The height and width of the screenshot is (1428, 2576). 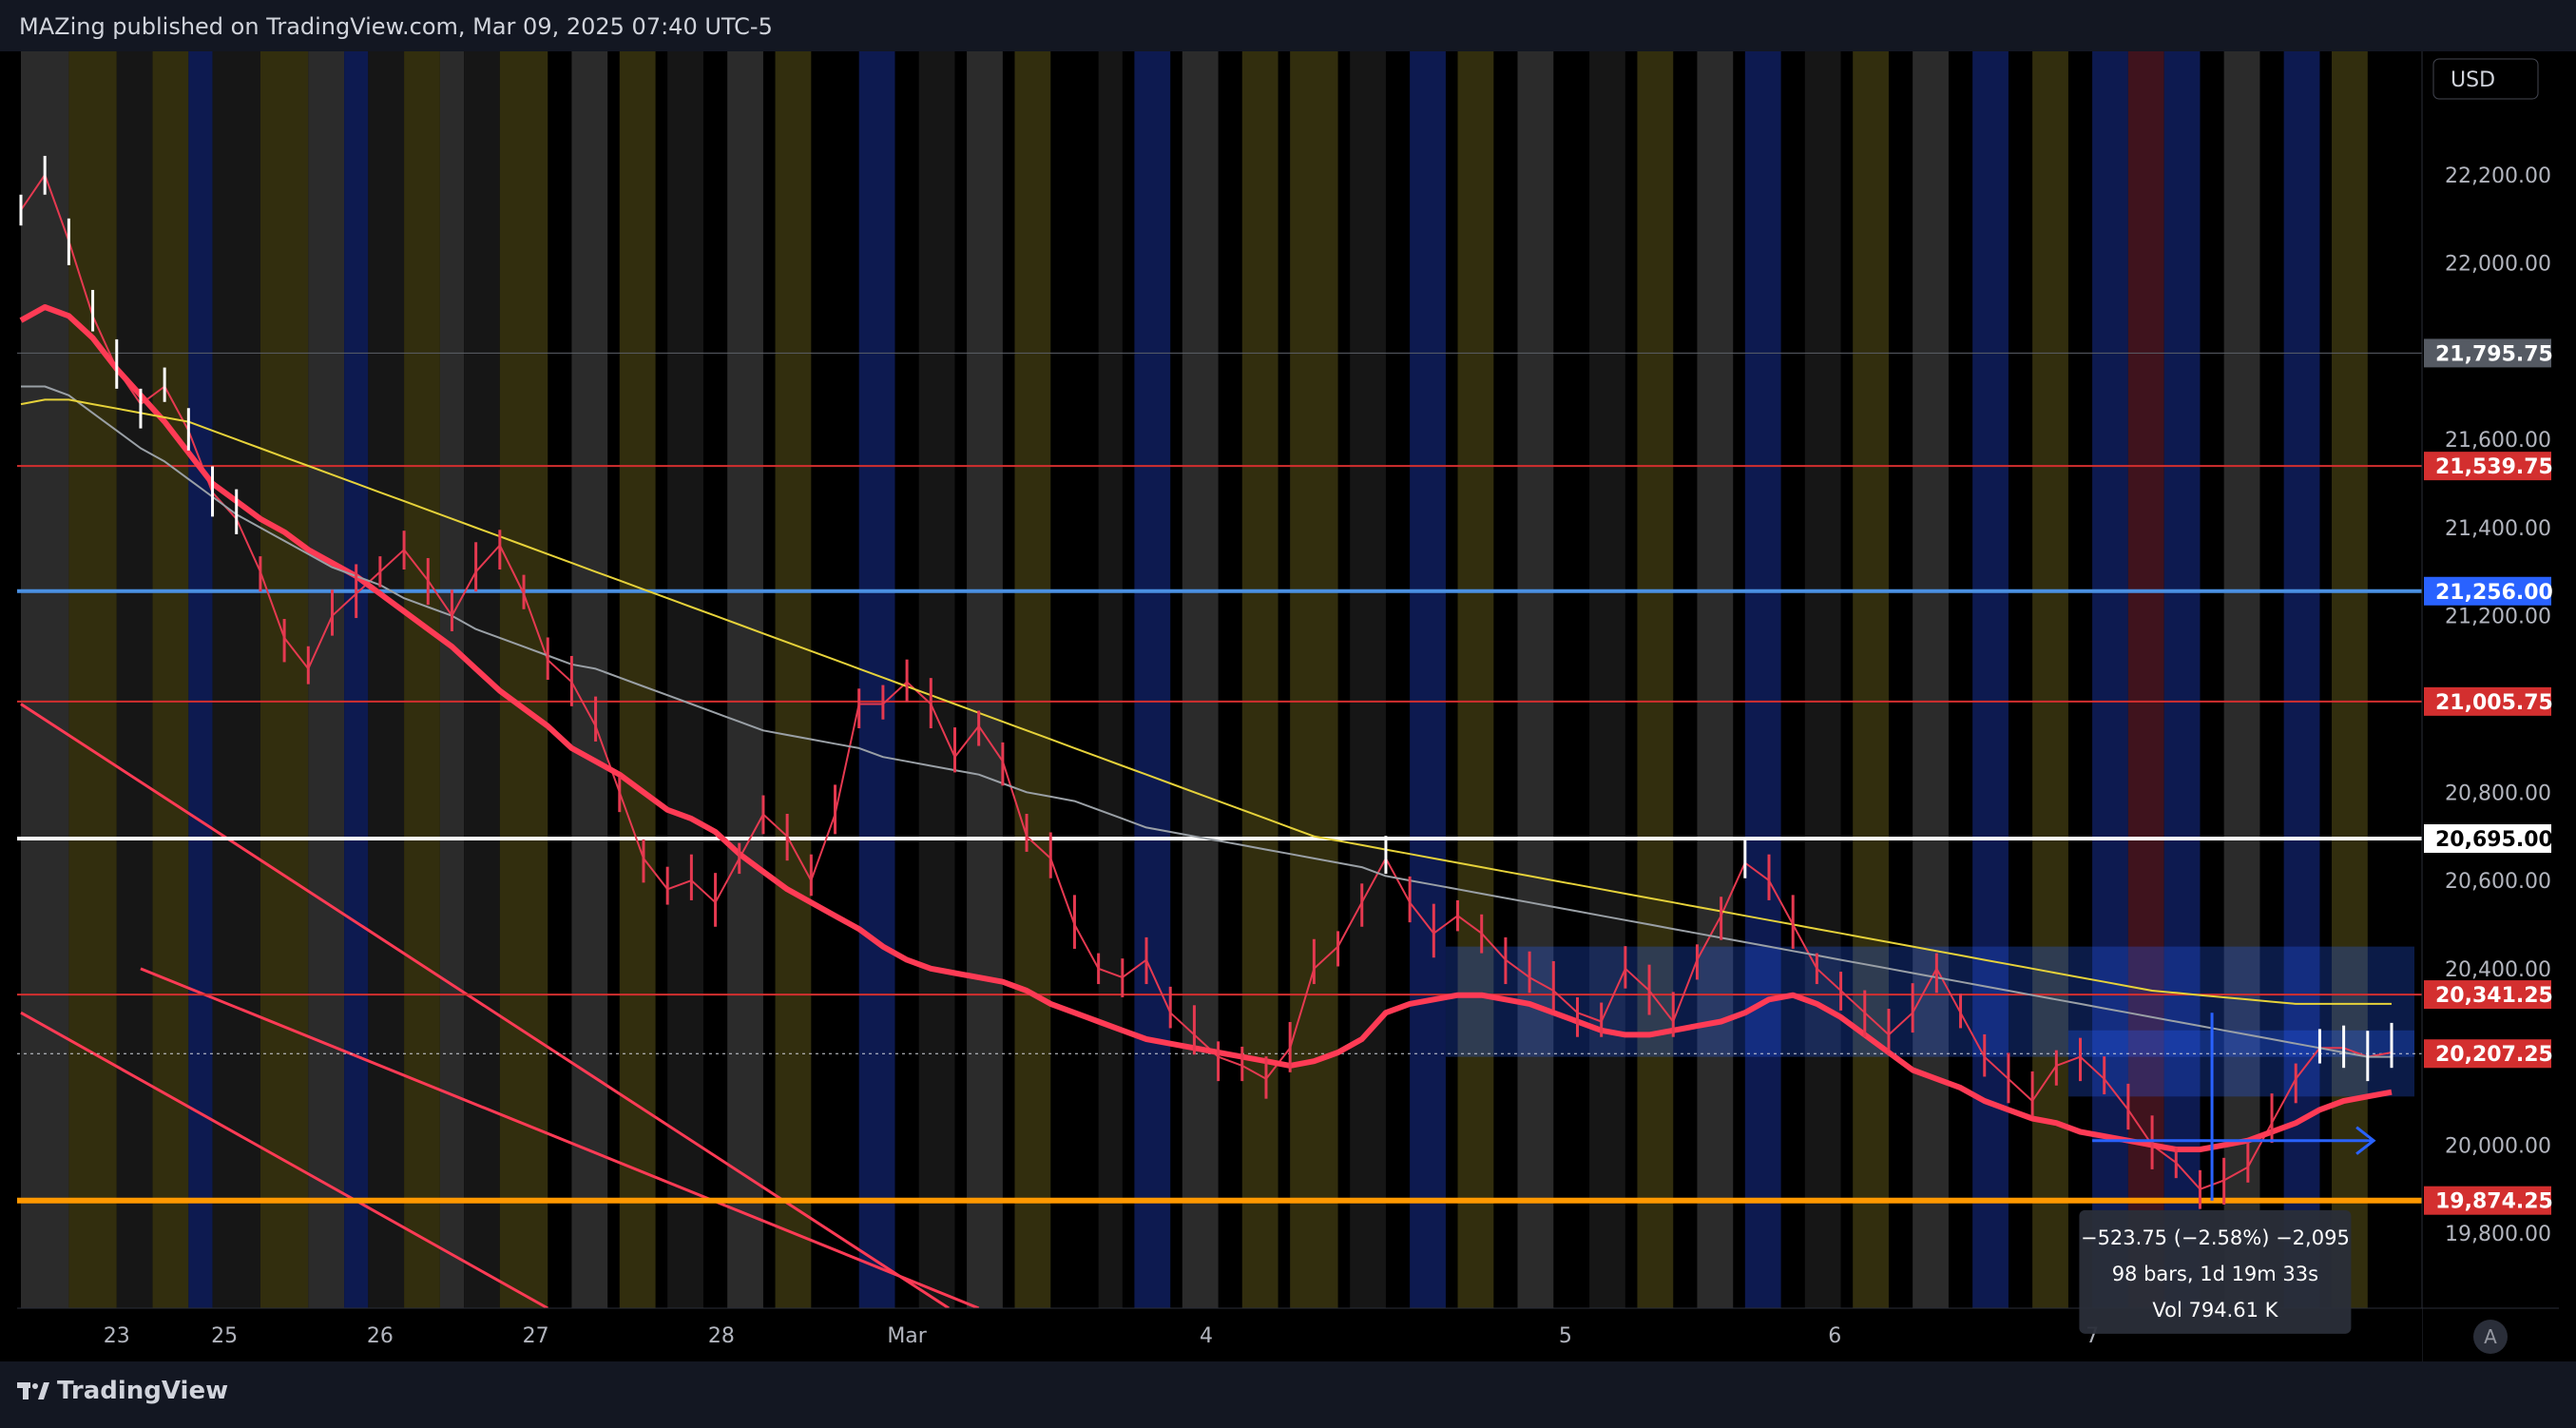 I want to click on measure-arrow-icon, so click(x=2365, y=1140).